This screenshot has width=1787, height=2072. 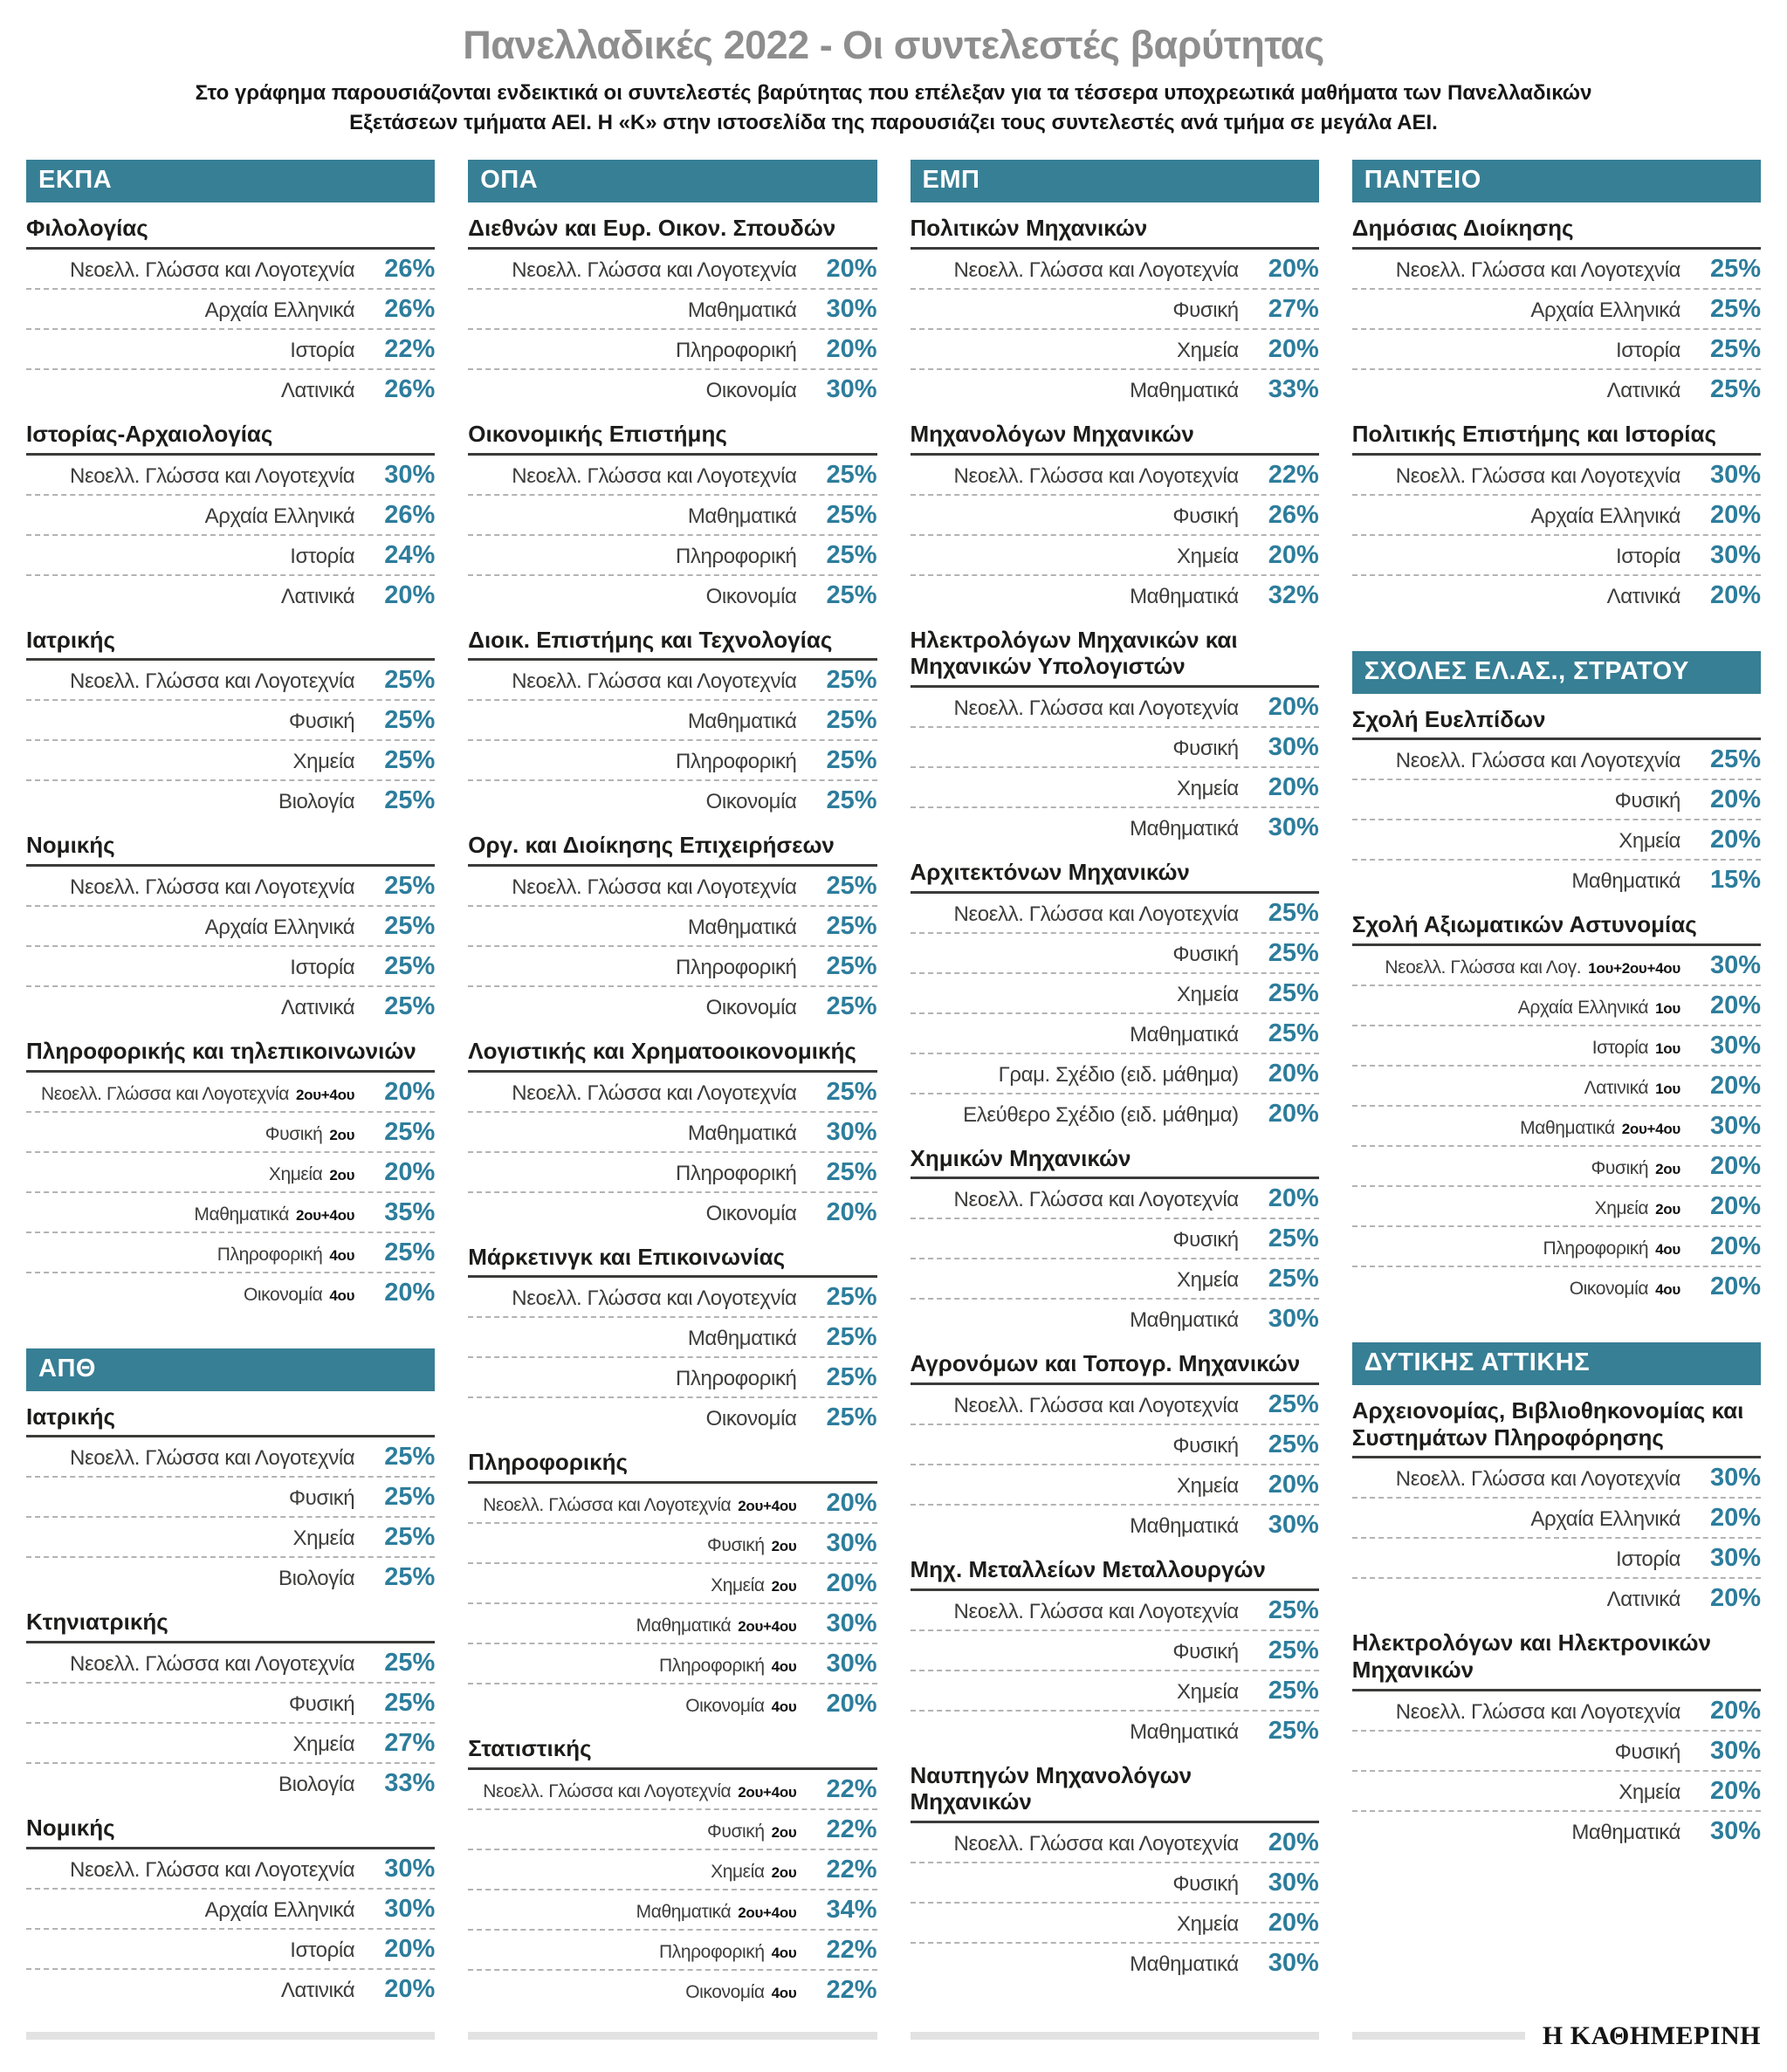 What do you see at coordinates (1556, 1363) in the screenshot?
I see `university-header: ΔΥΤΙΚΗΣ ΑΤΤΙΚΗΣ` at bounding box center [1556, 1363].